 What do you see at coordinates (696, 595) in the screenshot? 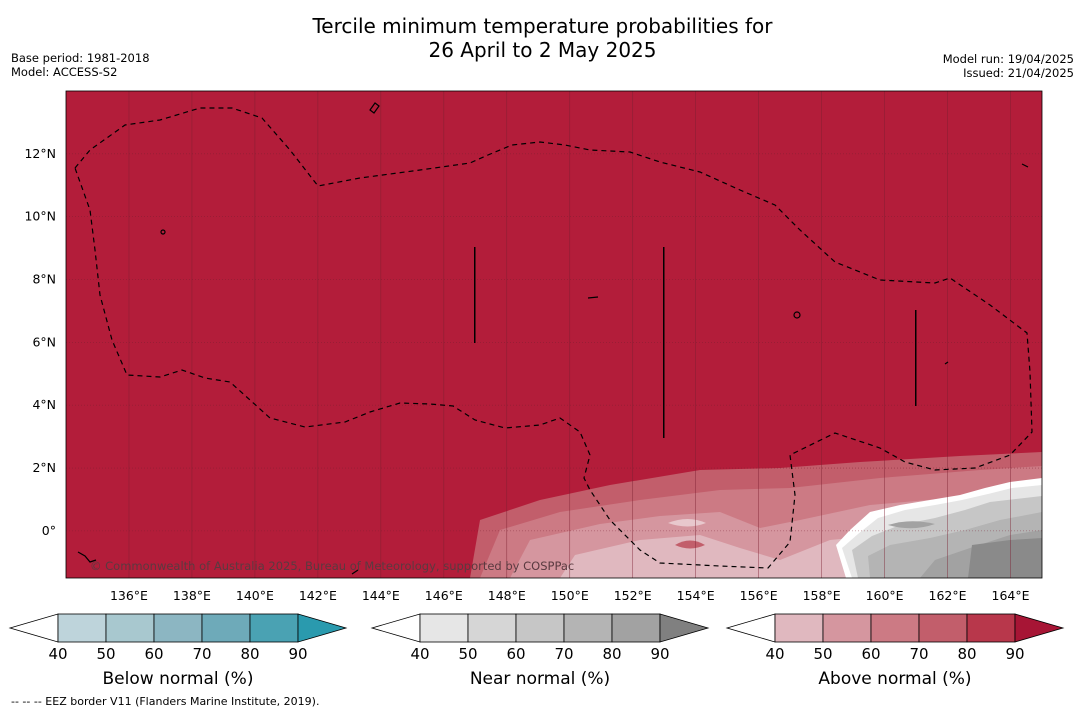
I see `lon-tick-label: 154°E` at bounding box center [696, 595].